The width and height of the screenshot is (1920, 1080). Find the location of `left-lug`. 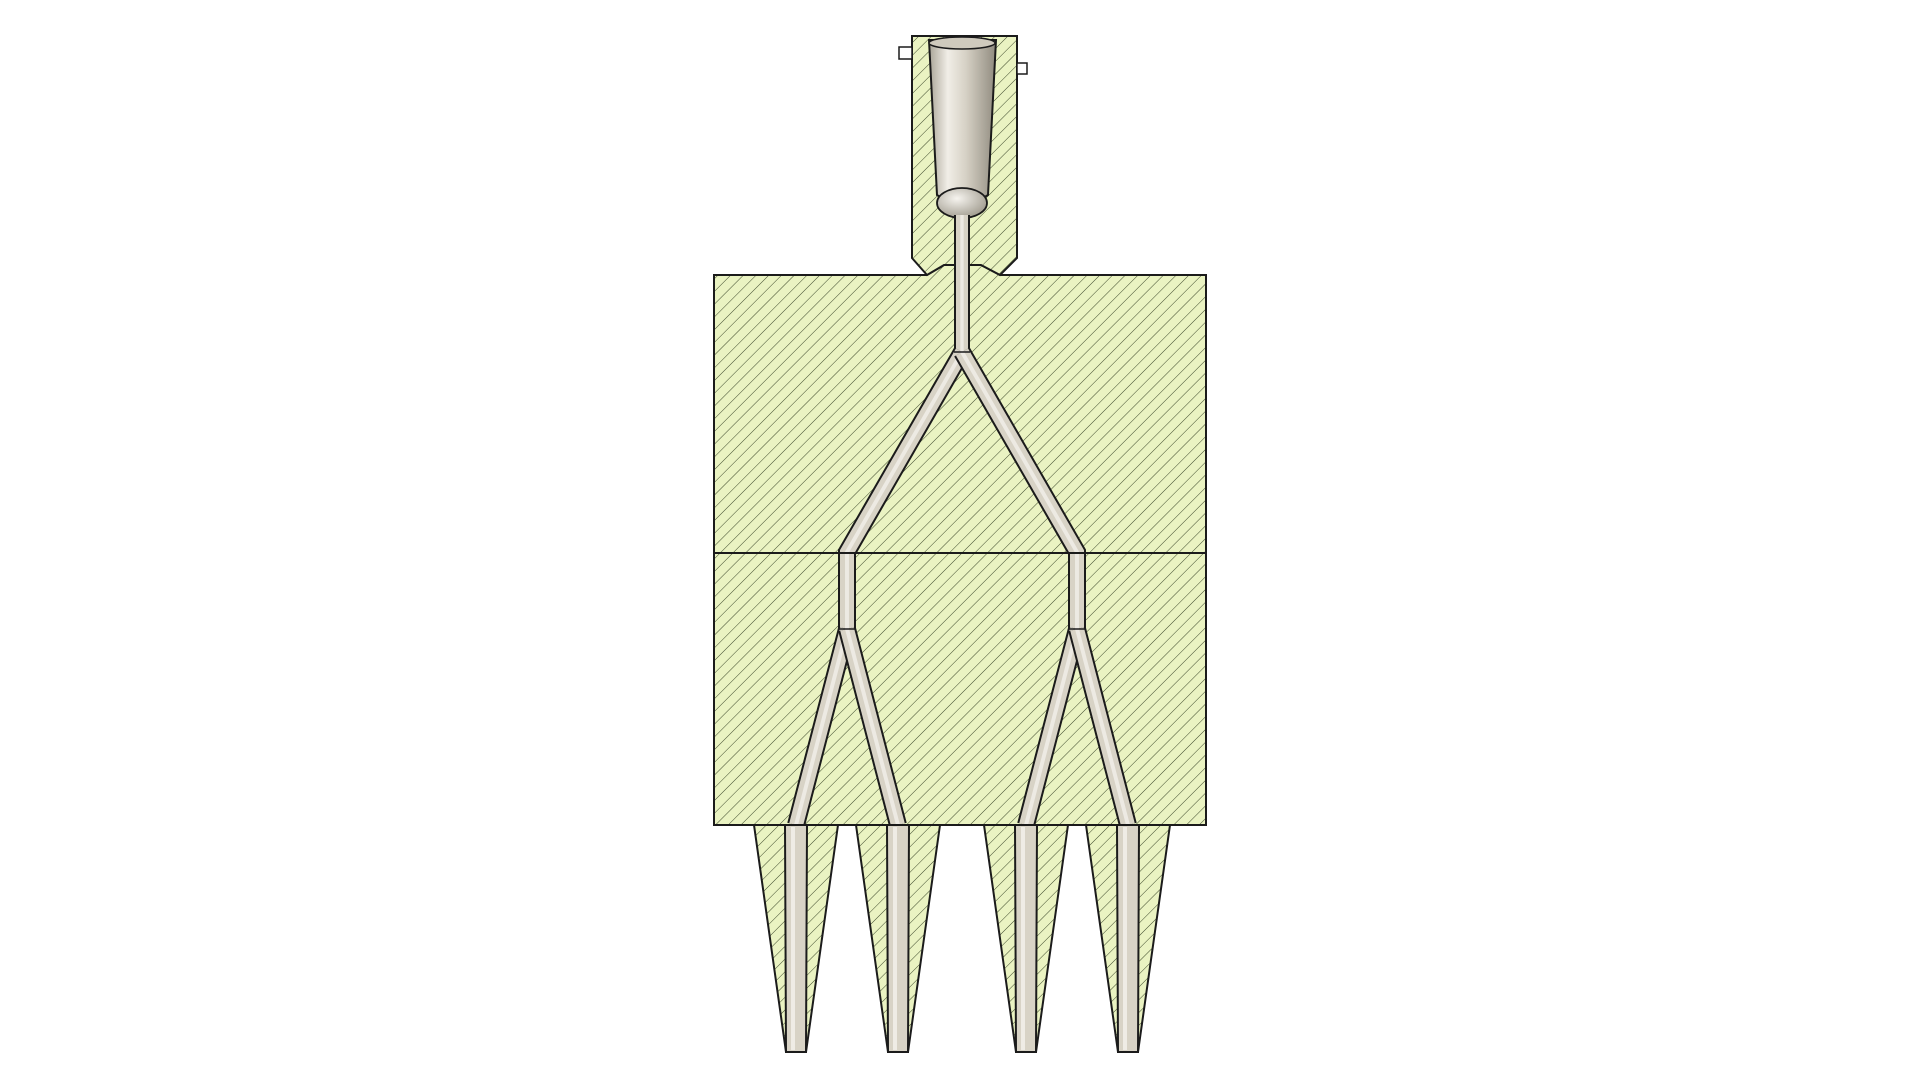

left-lug is located at coordinates (905, 53).